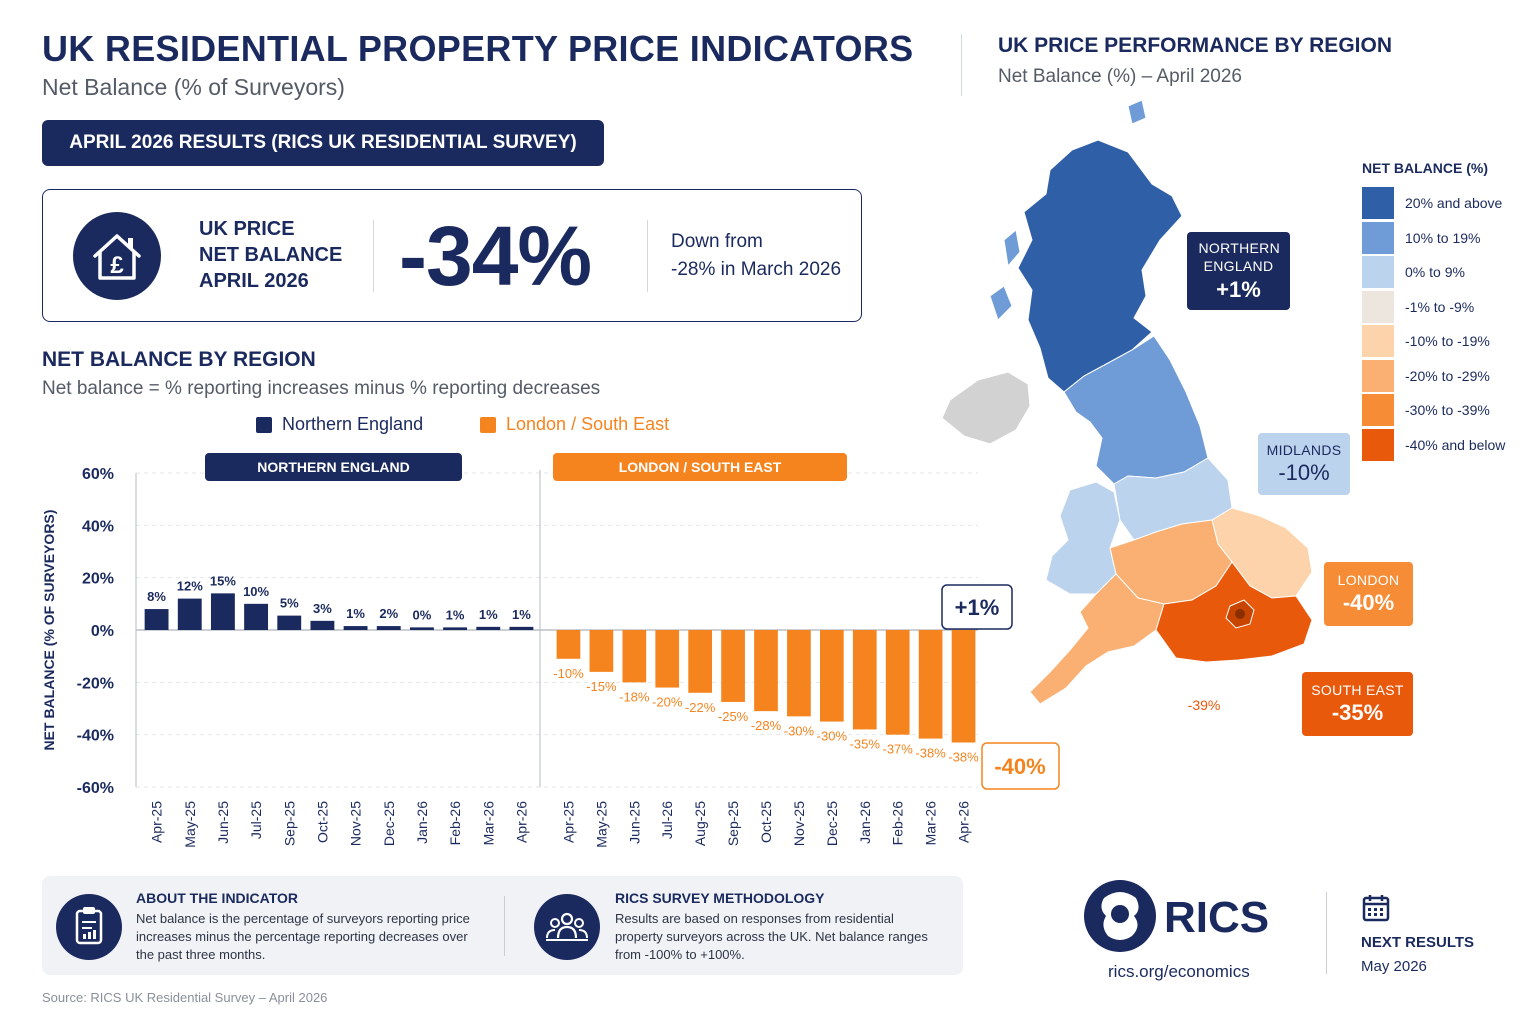  I want to click on london-marker, so click(1240, 614).